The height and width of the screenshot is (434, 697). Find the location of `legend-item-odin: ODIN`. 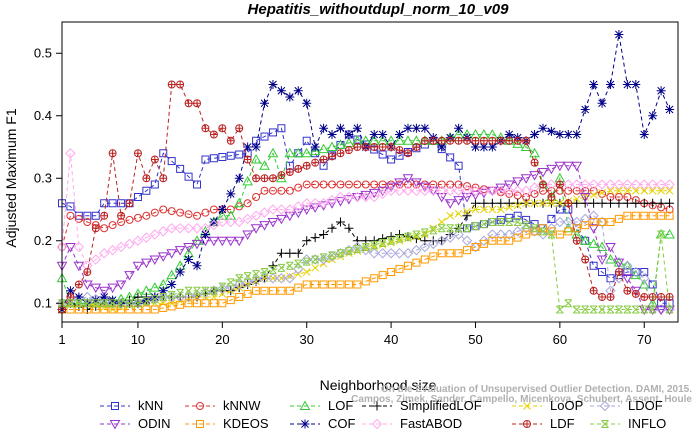

legend-item-odin: ODIN is located at coordinates (135, 423).